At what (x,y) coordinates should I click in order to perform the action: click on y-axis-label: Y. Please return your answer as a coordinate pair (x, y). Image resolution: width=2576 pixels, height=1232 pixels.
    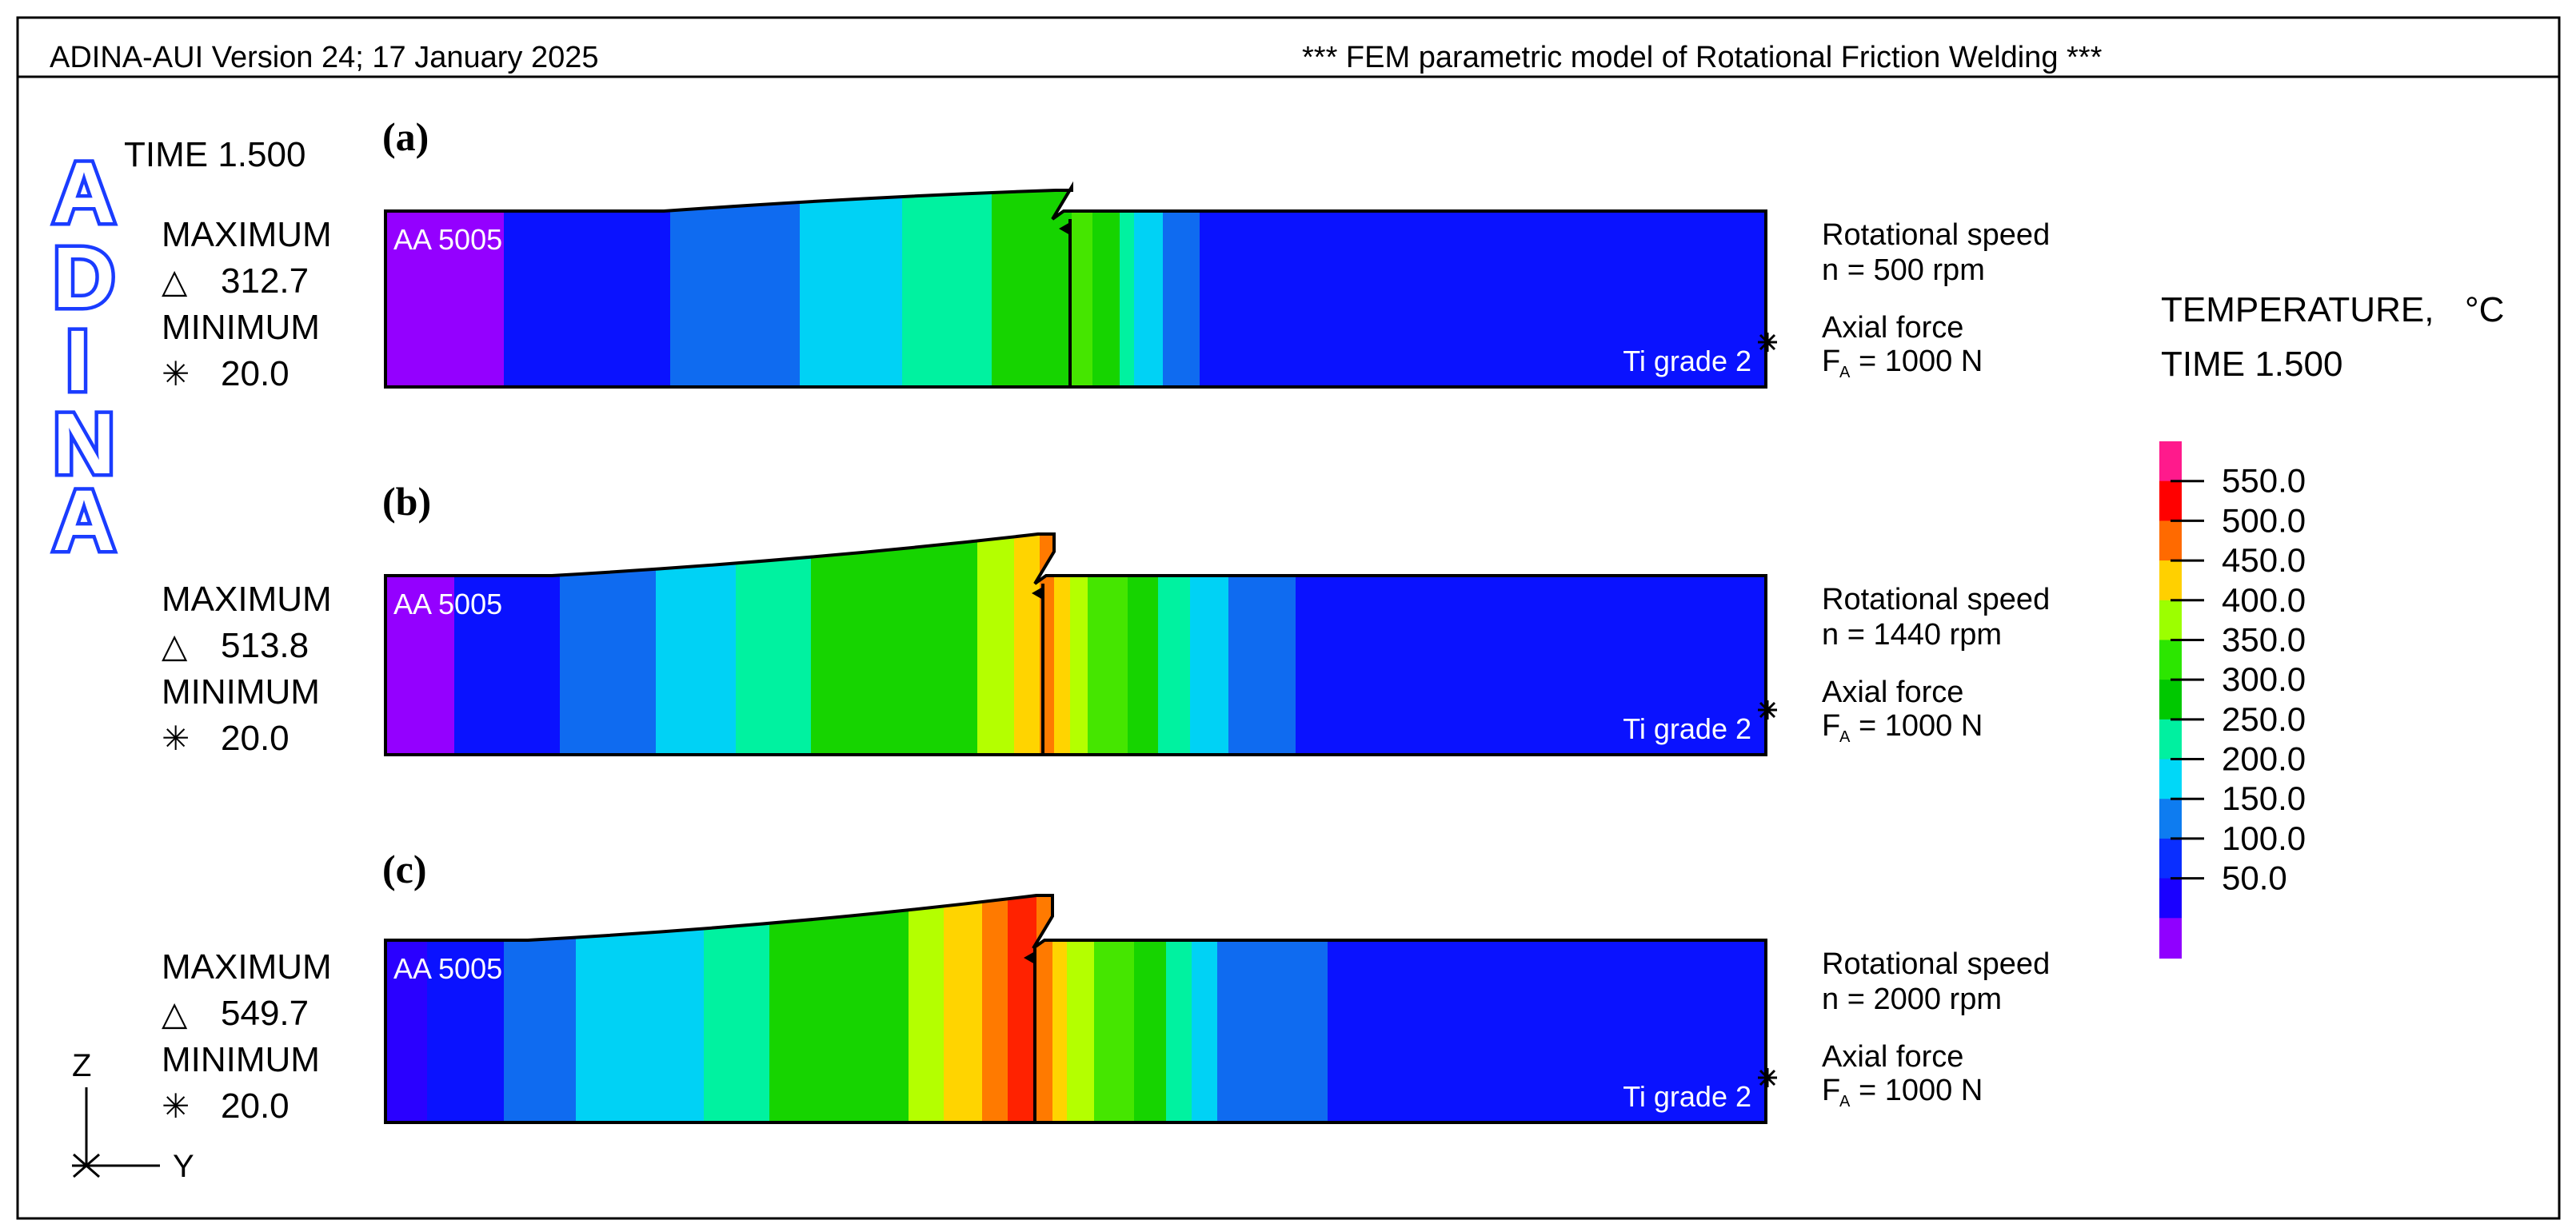
    Looking at the image, I should click on (183, 1166).